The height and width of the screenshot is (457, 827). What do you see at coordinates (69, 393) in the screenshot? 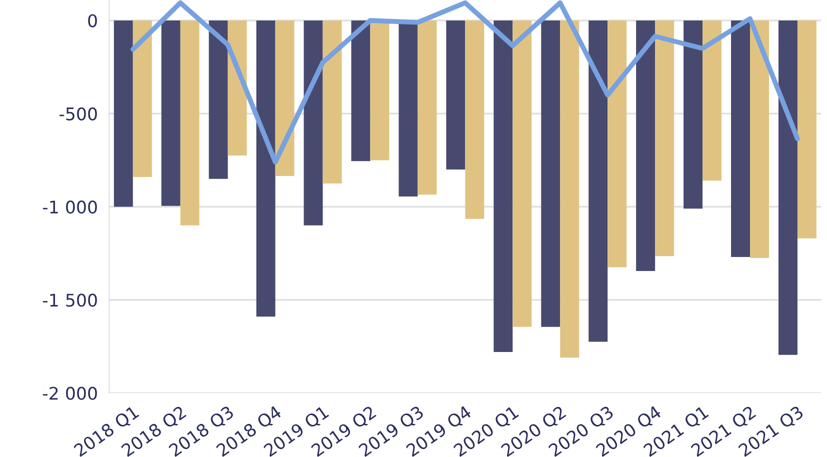
I see `y-tick-label: -2 000` at bounding box center [69, 393].